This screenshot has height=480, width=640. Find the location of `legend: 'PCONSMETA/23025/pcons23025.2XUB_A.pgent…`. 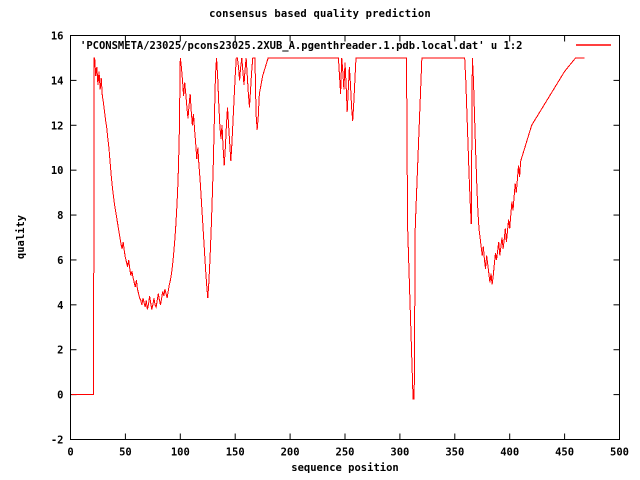

legend: 'PCONSMETA/23025/pcons23025.2XUB_A.pgent… is located at coordinates (345, 46).